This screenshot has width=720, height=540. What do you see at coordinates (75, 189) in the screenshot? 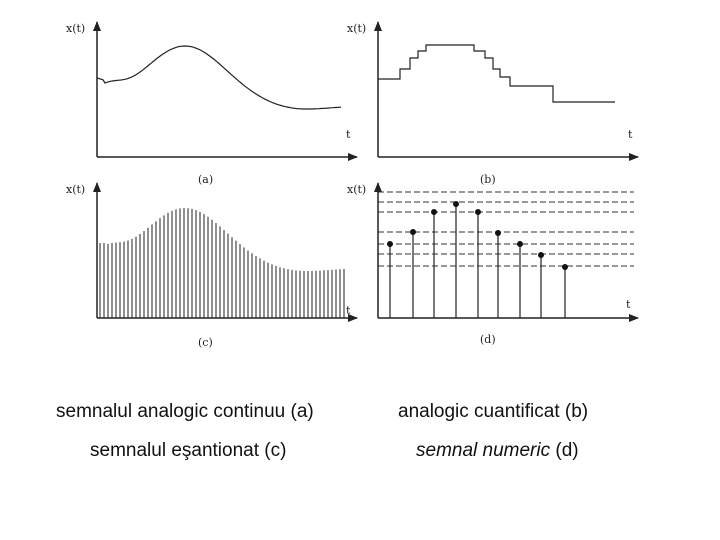
I see `panel-c-ylabel: x(t)` at bounding box center [75, 189].